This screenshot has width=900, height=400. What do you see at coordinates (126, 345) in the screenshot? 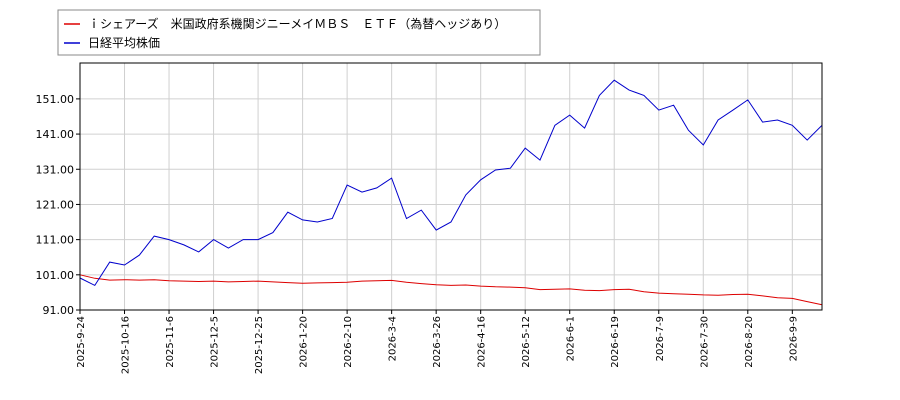
I see `x-tick-label: 2025-10-16` at bounding box center [126, 345].